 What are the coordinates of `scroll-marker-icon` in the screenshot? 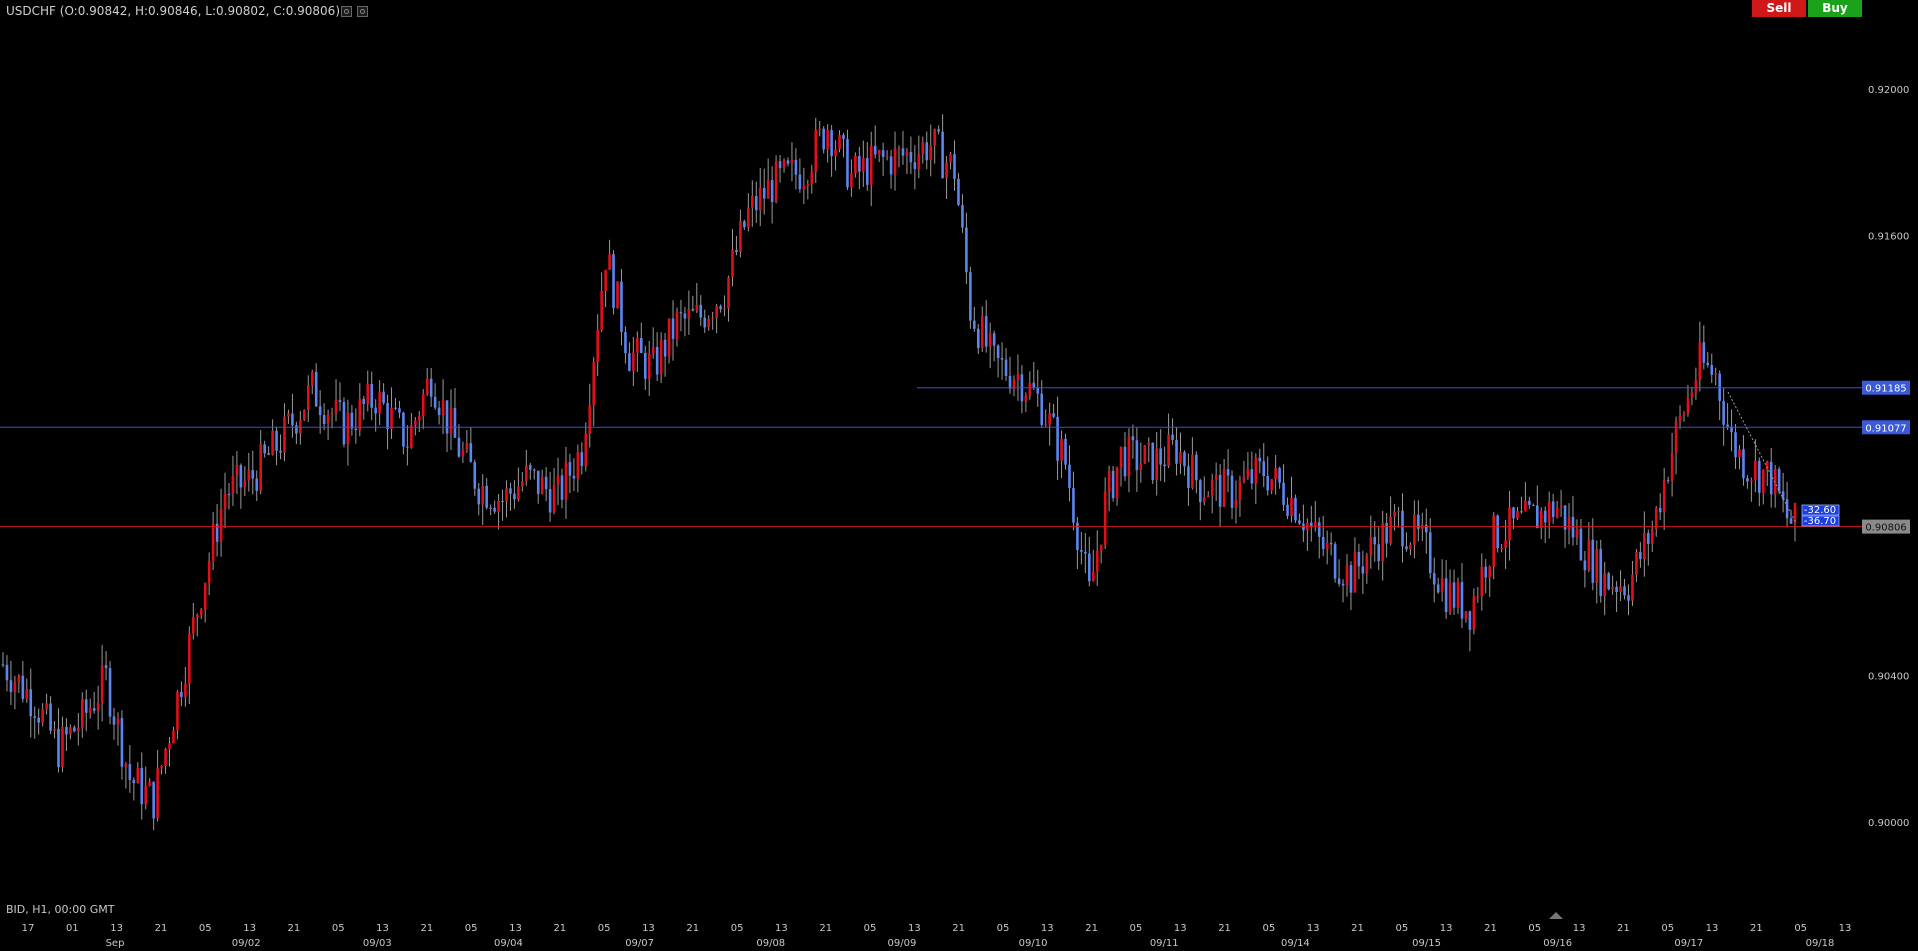 It's located at (1556, 915).